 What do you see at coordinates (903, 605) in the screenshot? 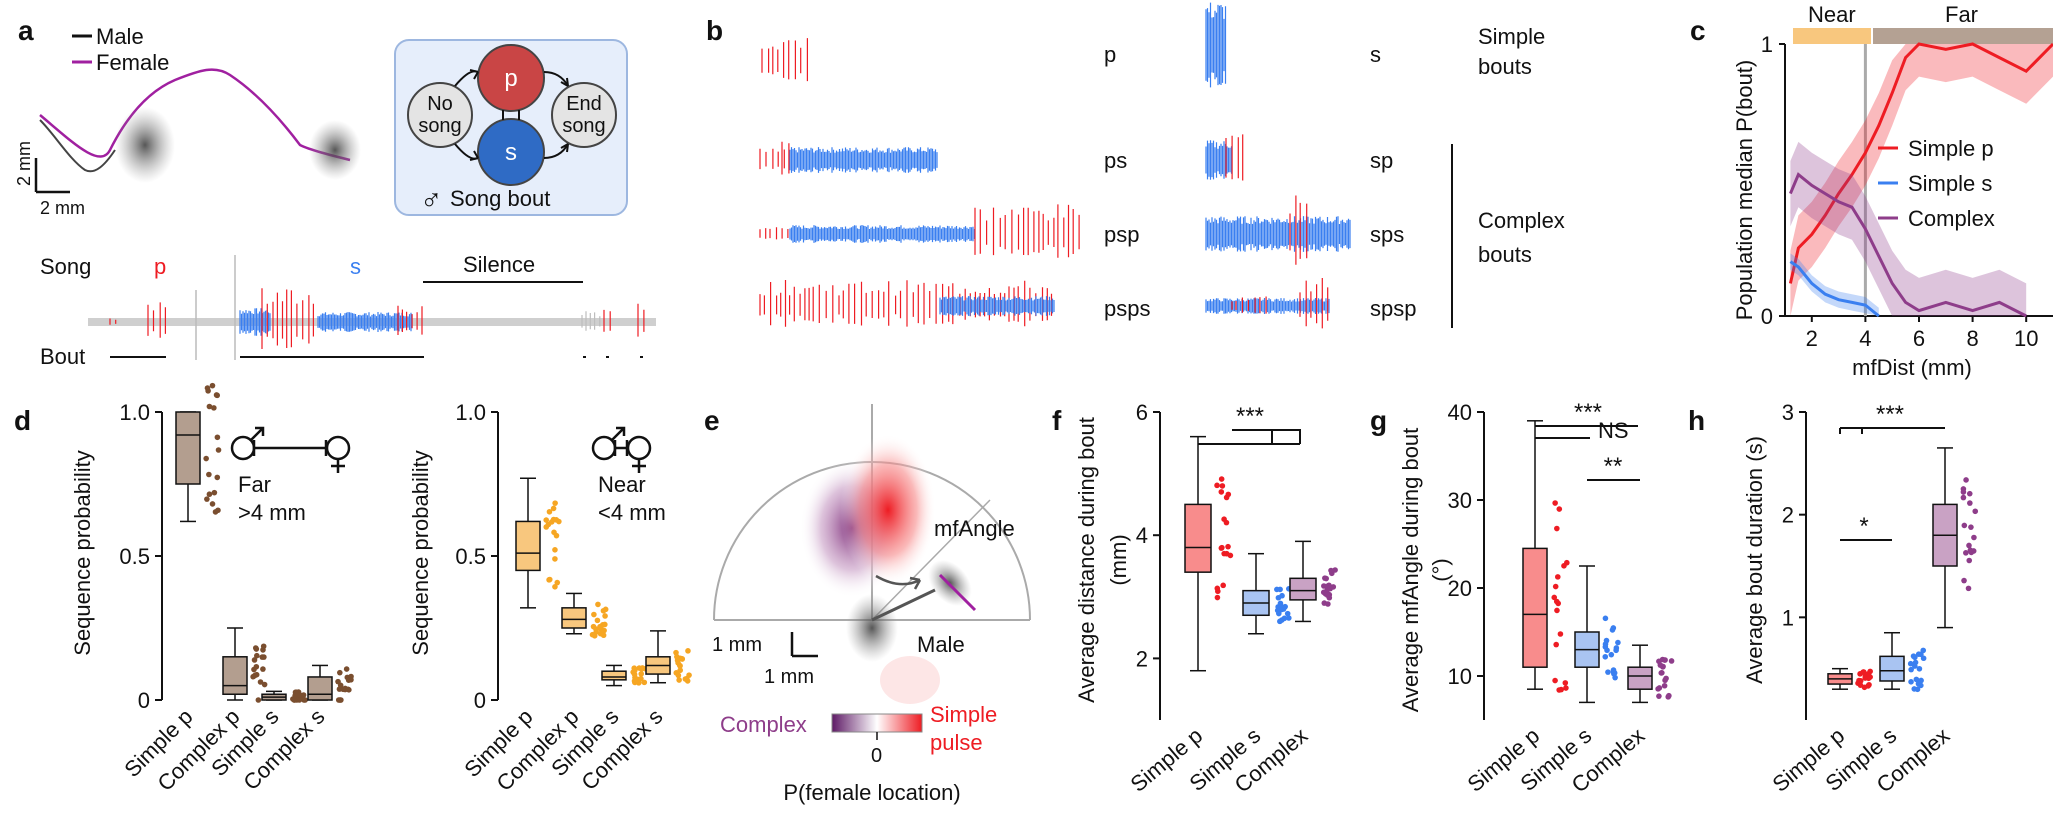
I see `mf-vector` at bounding box center [903, 605].